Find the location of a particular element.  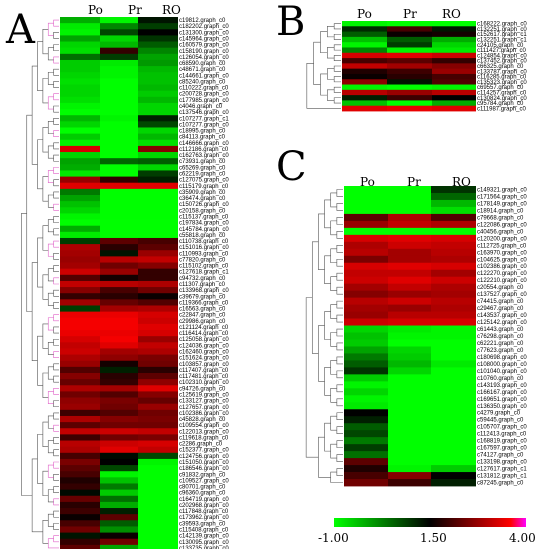

row-label: c69557.graph_c0 is located at coordinates (500, 88).